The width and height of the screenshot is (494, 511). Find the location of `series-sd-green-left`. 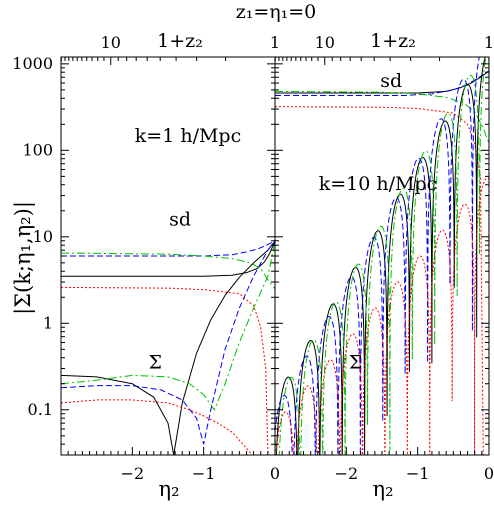

series-sd-green-left is located at coordinates (168, 271).